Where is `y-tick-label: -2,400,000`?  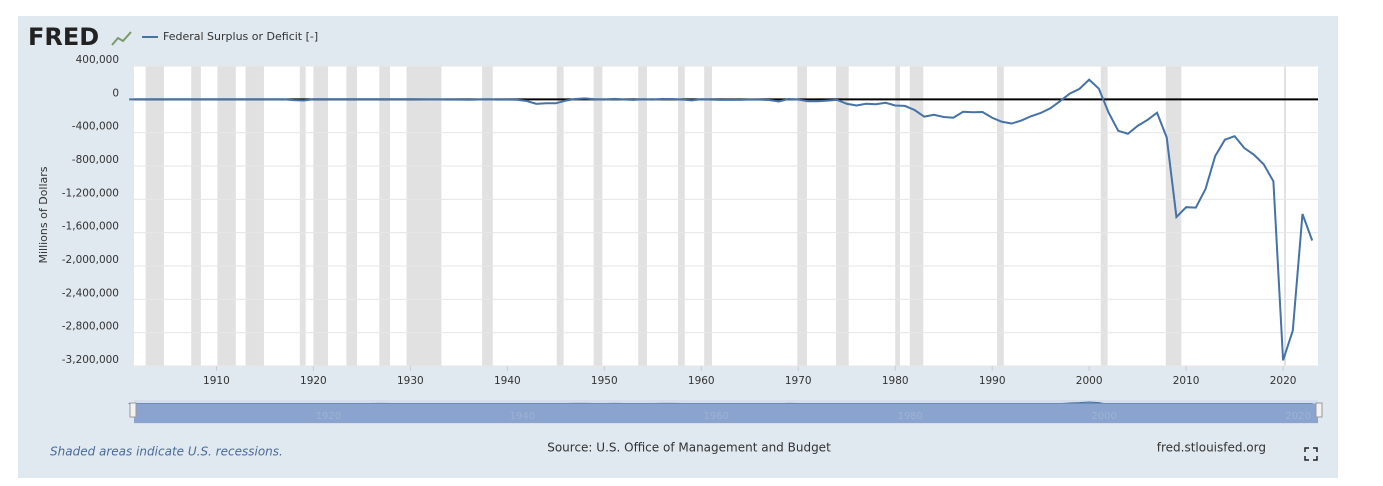 y-tick-label: -2,400,000 is located at coordinates (90, 293).